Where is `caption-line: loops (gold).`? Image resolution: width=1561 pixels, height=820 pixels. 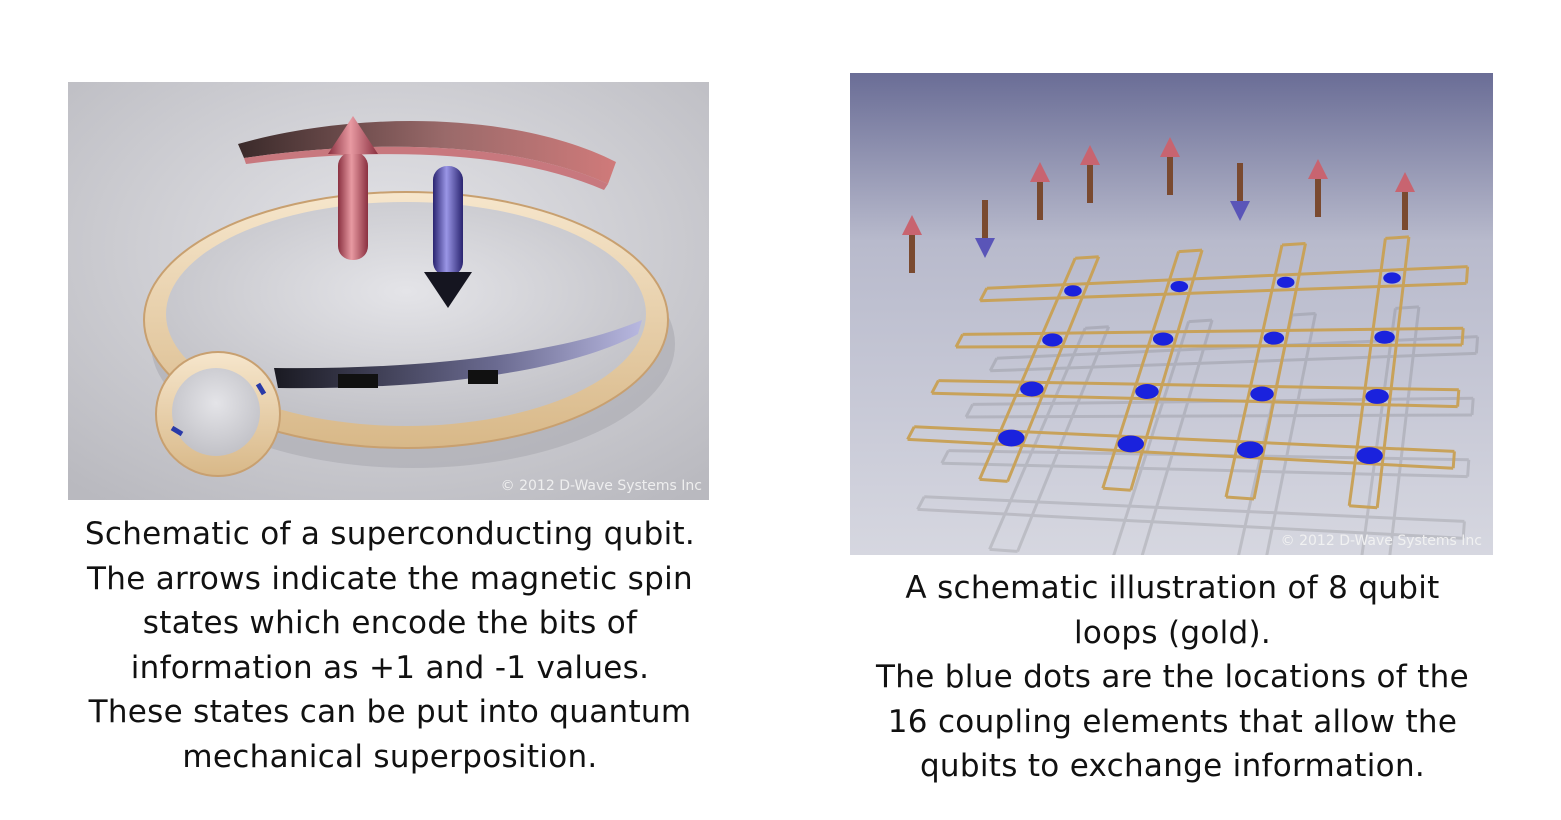
caption-line: loops (gold). is located at coordinates (1172, 633).